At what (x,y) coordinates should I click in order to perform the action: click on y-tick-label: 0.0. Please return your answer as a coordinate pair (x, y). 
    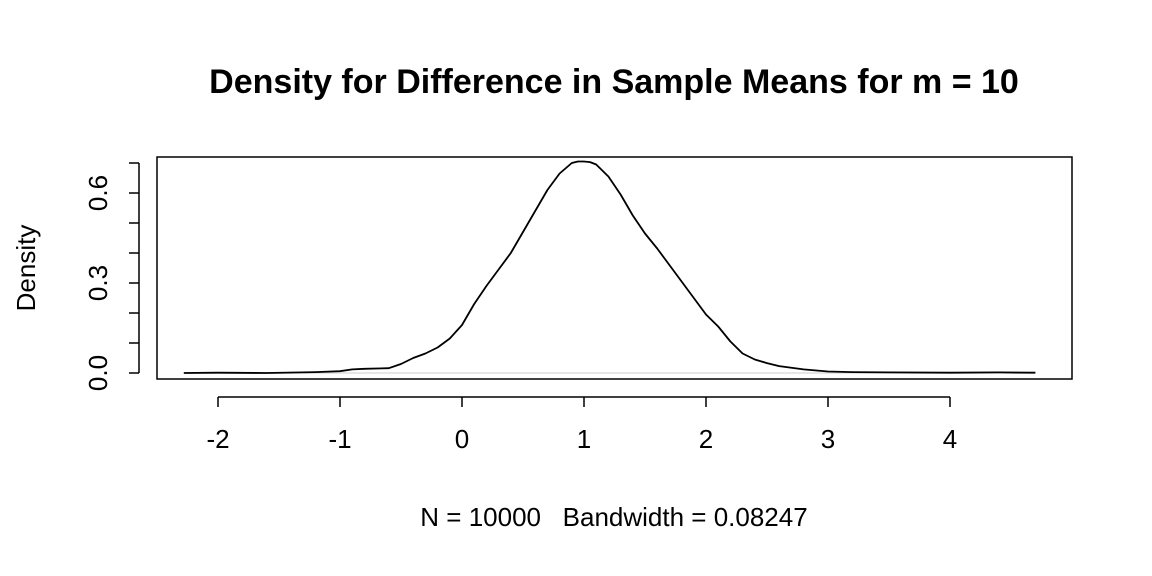
    Looking at the image, I should click on (98, 373).